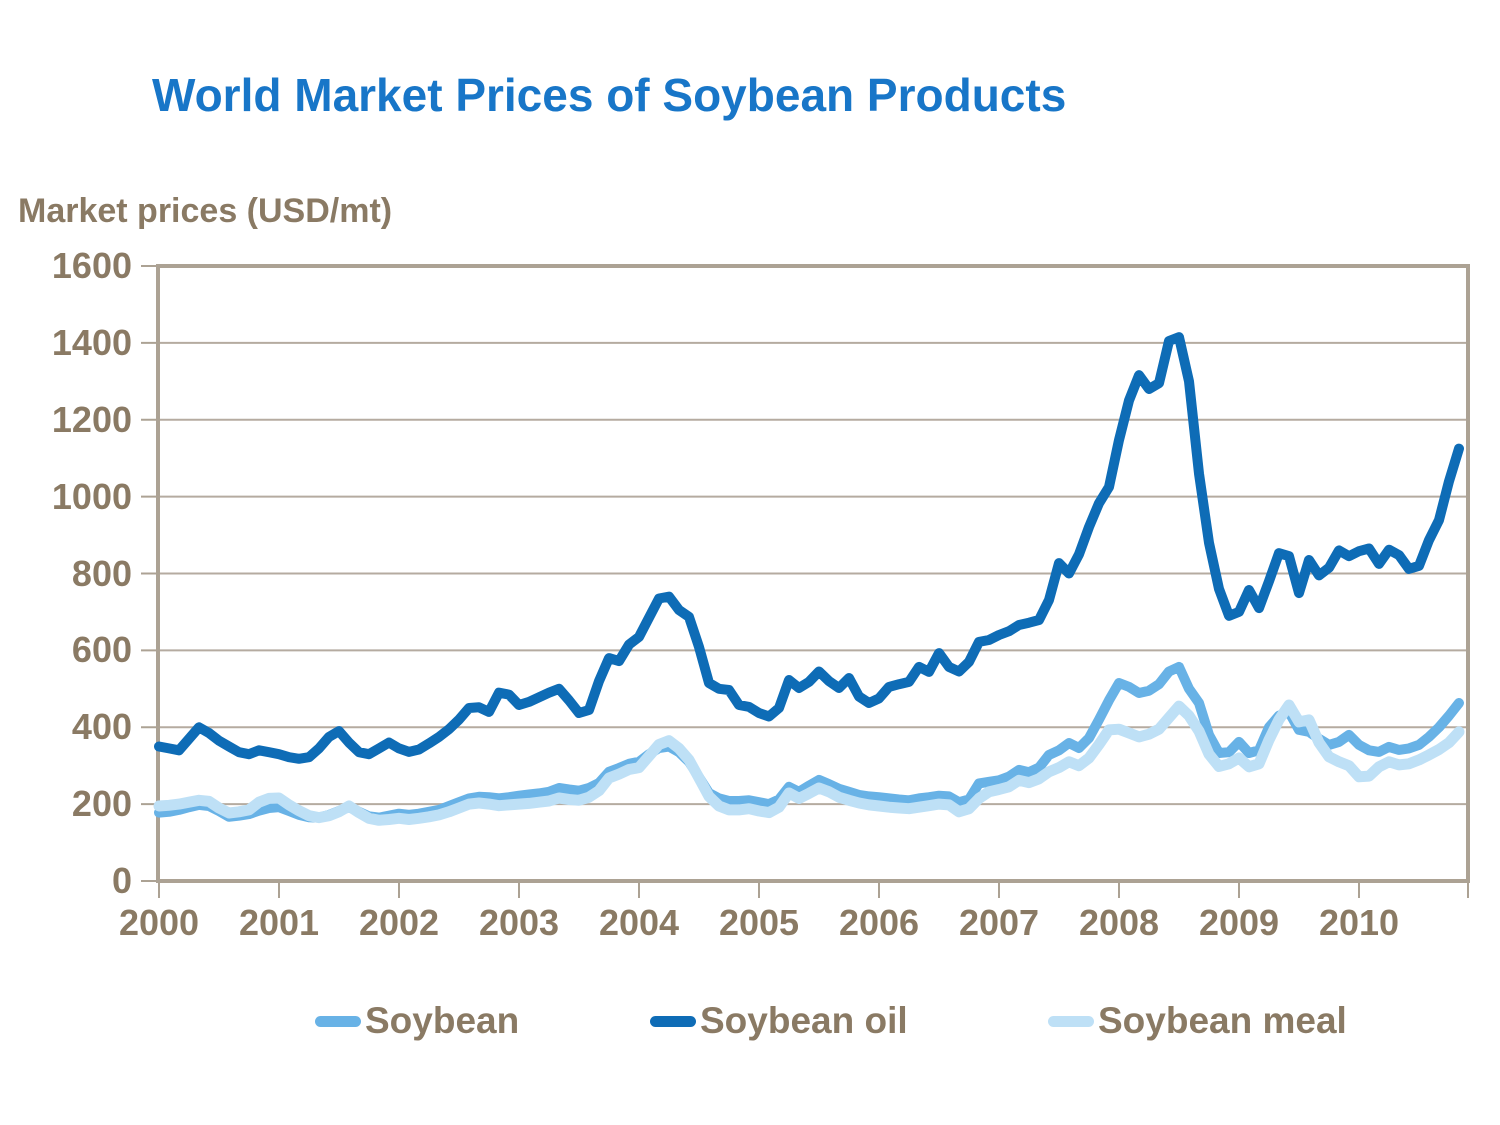  I want to click on soybean-oil-line-swatch, so click(673, 1021).